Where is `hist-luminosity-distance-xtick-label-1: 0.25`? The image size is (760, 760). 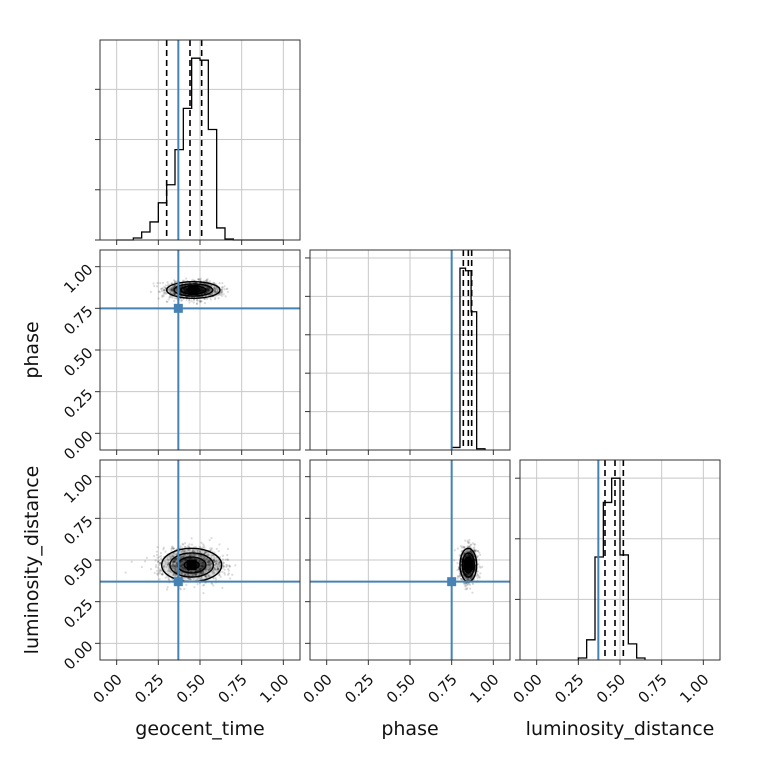
hist-luminosity-distance-xtick-label-1: 0.25 is located at coordinates (569, 688).